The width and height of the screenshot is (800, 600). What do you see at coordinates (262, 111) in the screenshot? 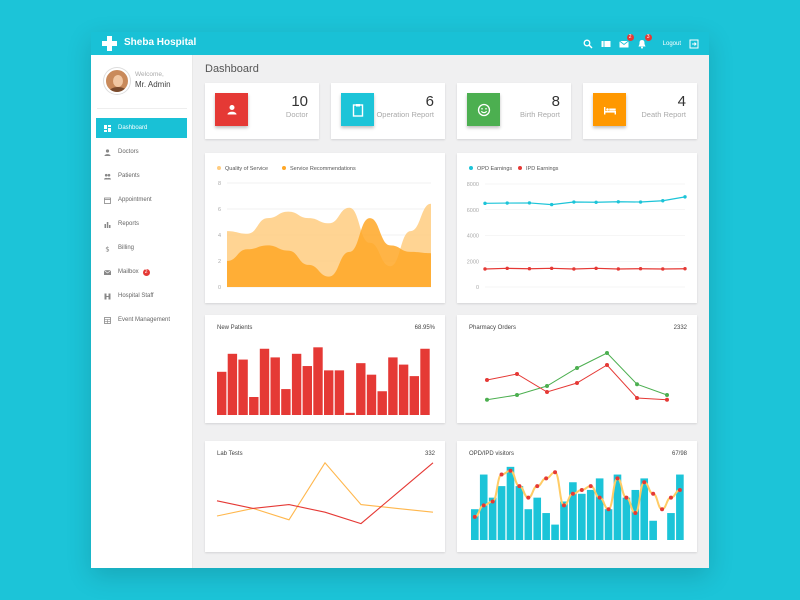
I see `stat-card-doctor: 10 Doctor` at bounding box center [262, 111].